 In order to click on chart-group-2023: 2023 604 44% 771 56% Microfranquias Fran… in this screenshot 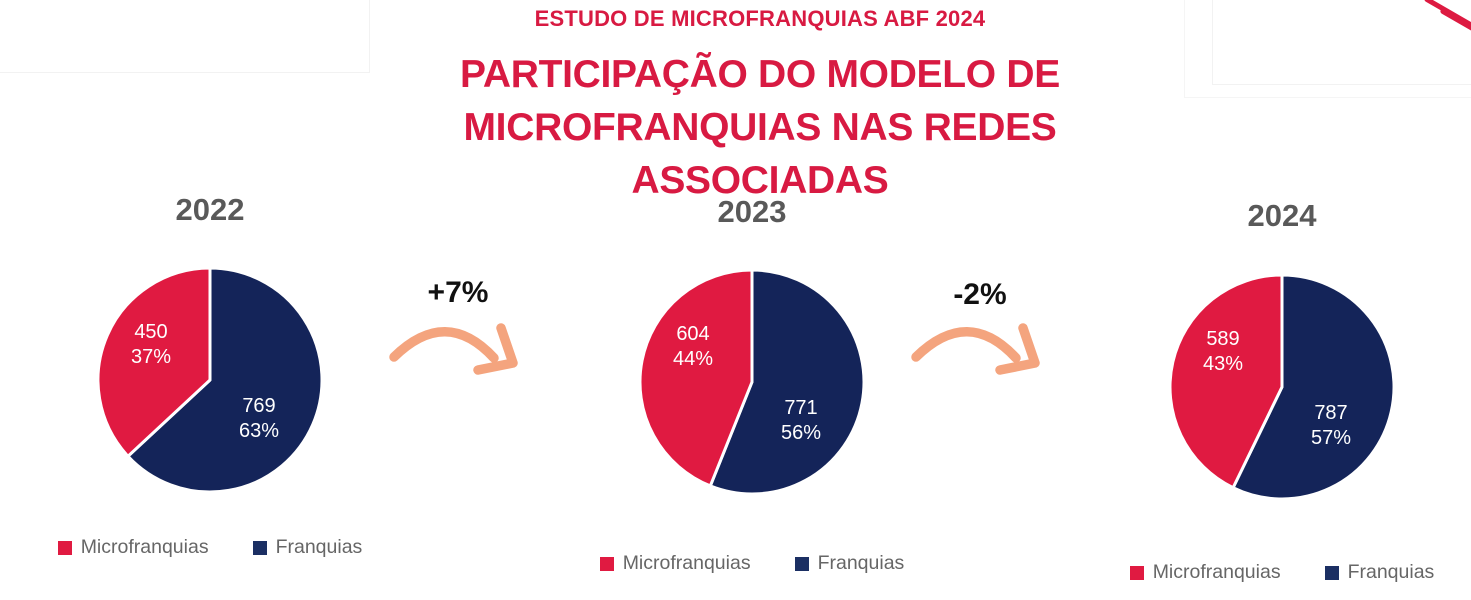, I will do `click(751, 384)`.